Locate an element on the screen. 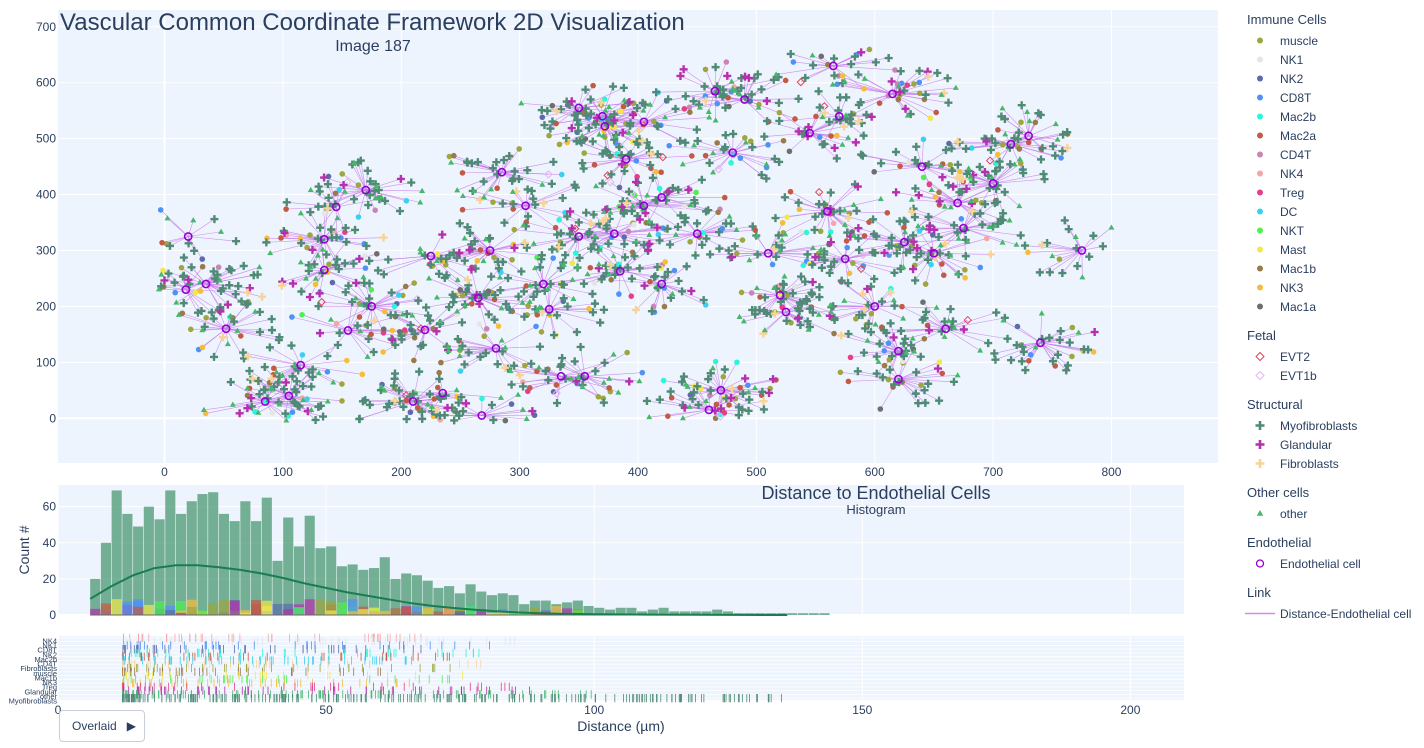  cell-marker-cd8t is located at coordinates (919, 82).